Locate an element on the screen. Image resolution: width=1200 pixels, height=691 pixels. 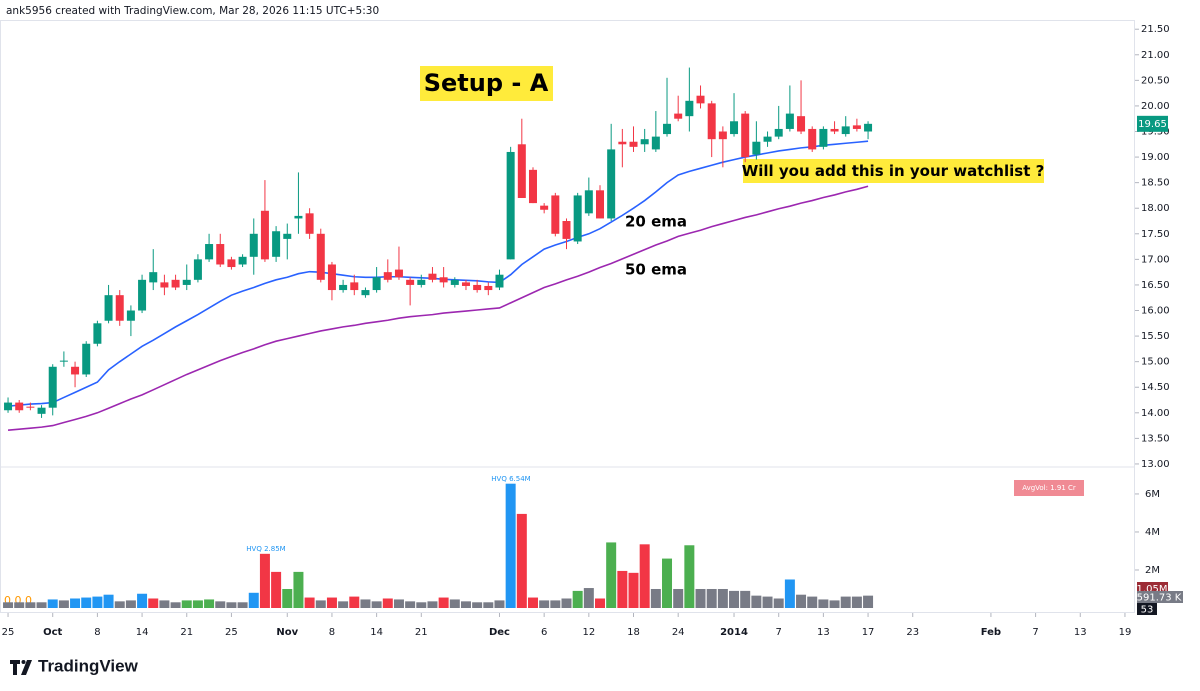
y-tick-label: 21.50 is located at coordinates (1155, 29).